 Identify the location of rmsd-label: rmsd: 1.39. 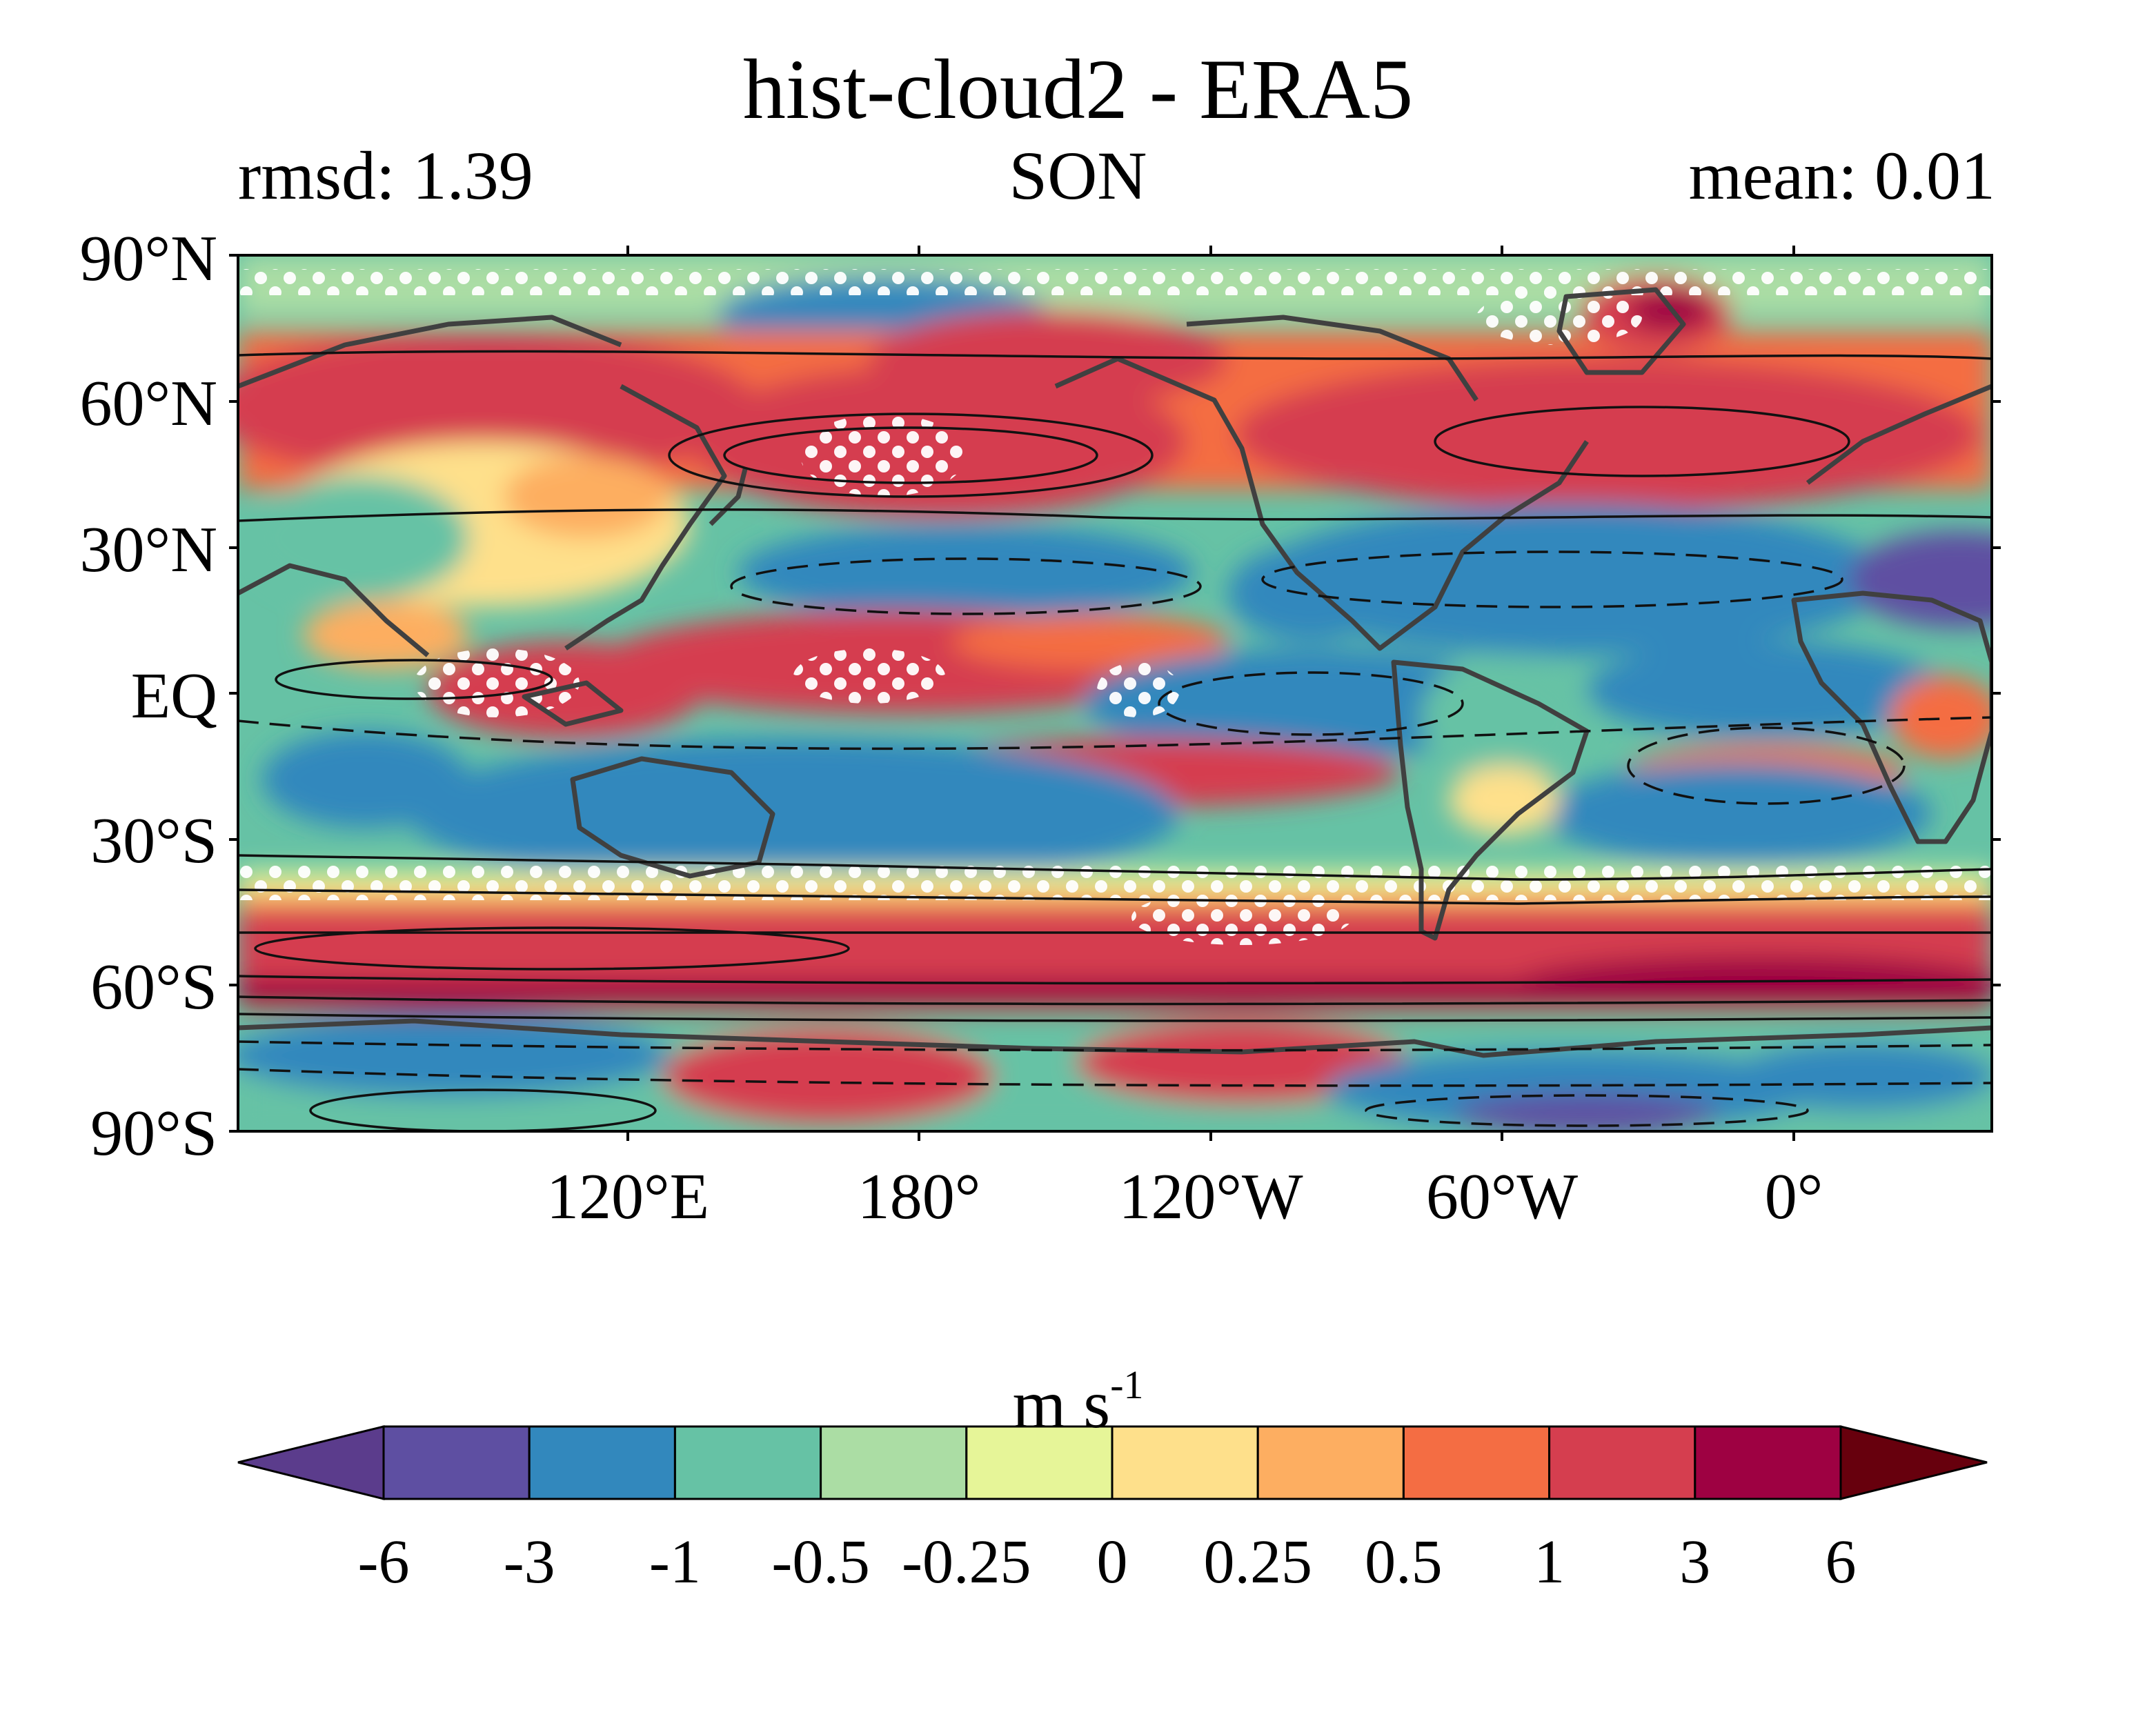
(385, 175).